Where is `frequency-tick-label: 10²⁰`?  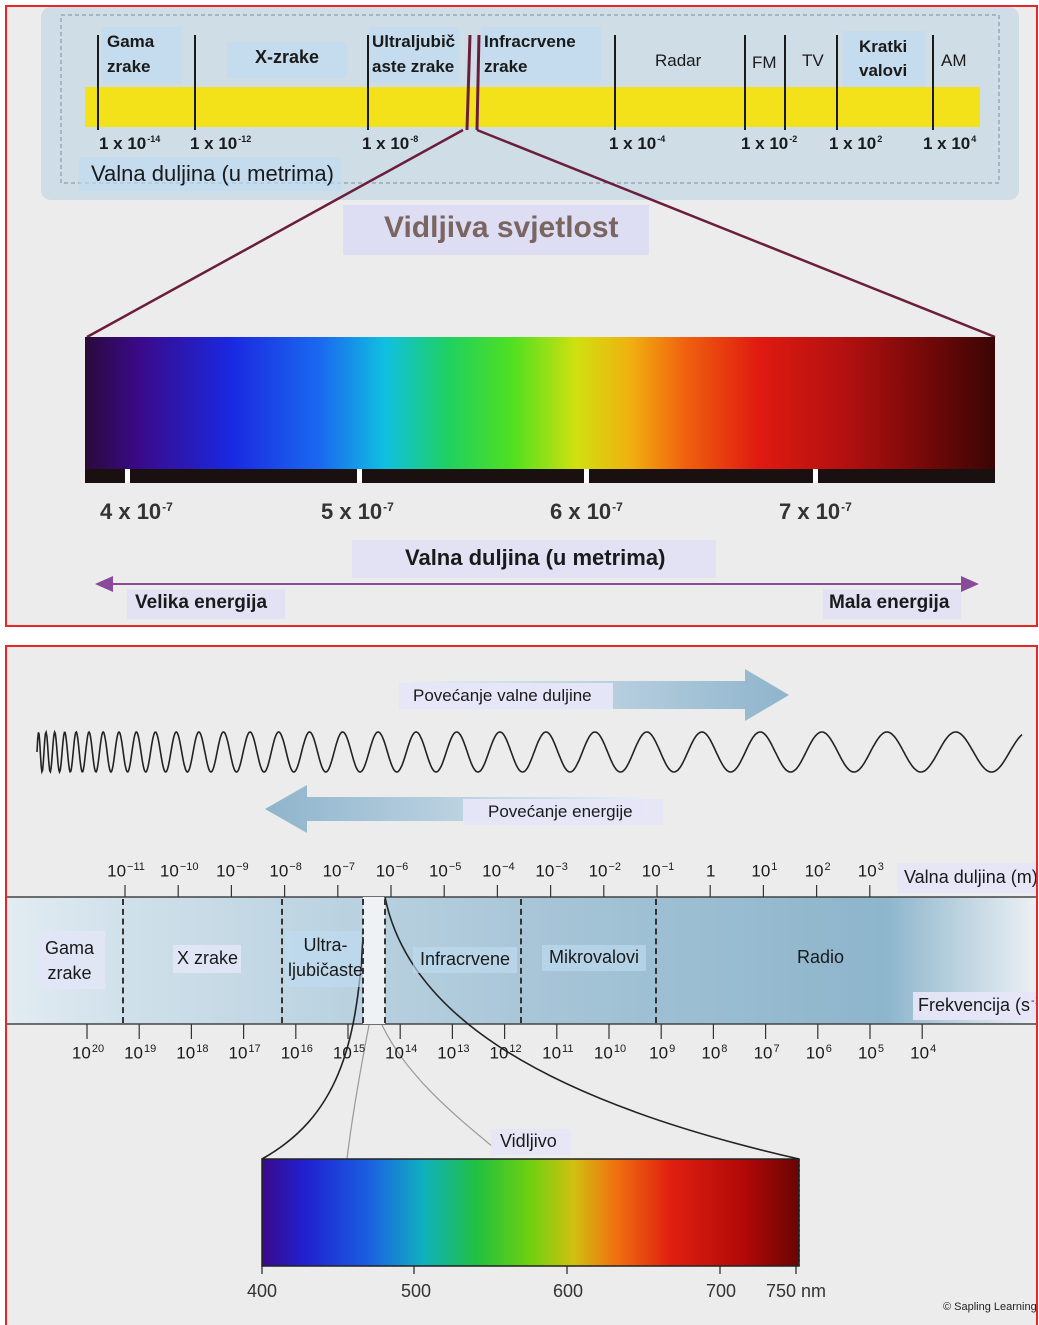 frequency-tick-label: 10²⁰ is located at coordinates (88, 1053).